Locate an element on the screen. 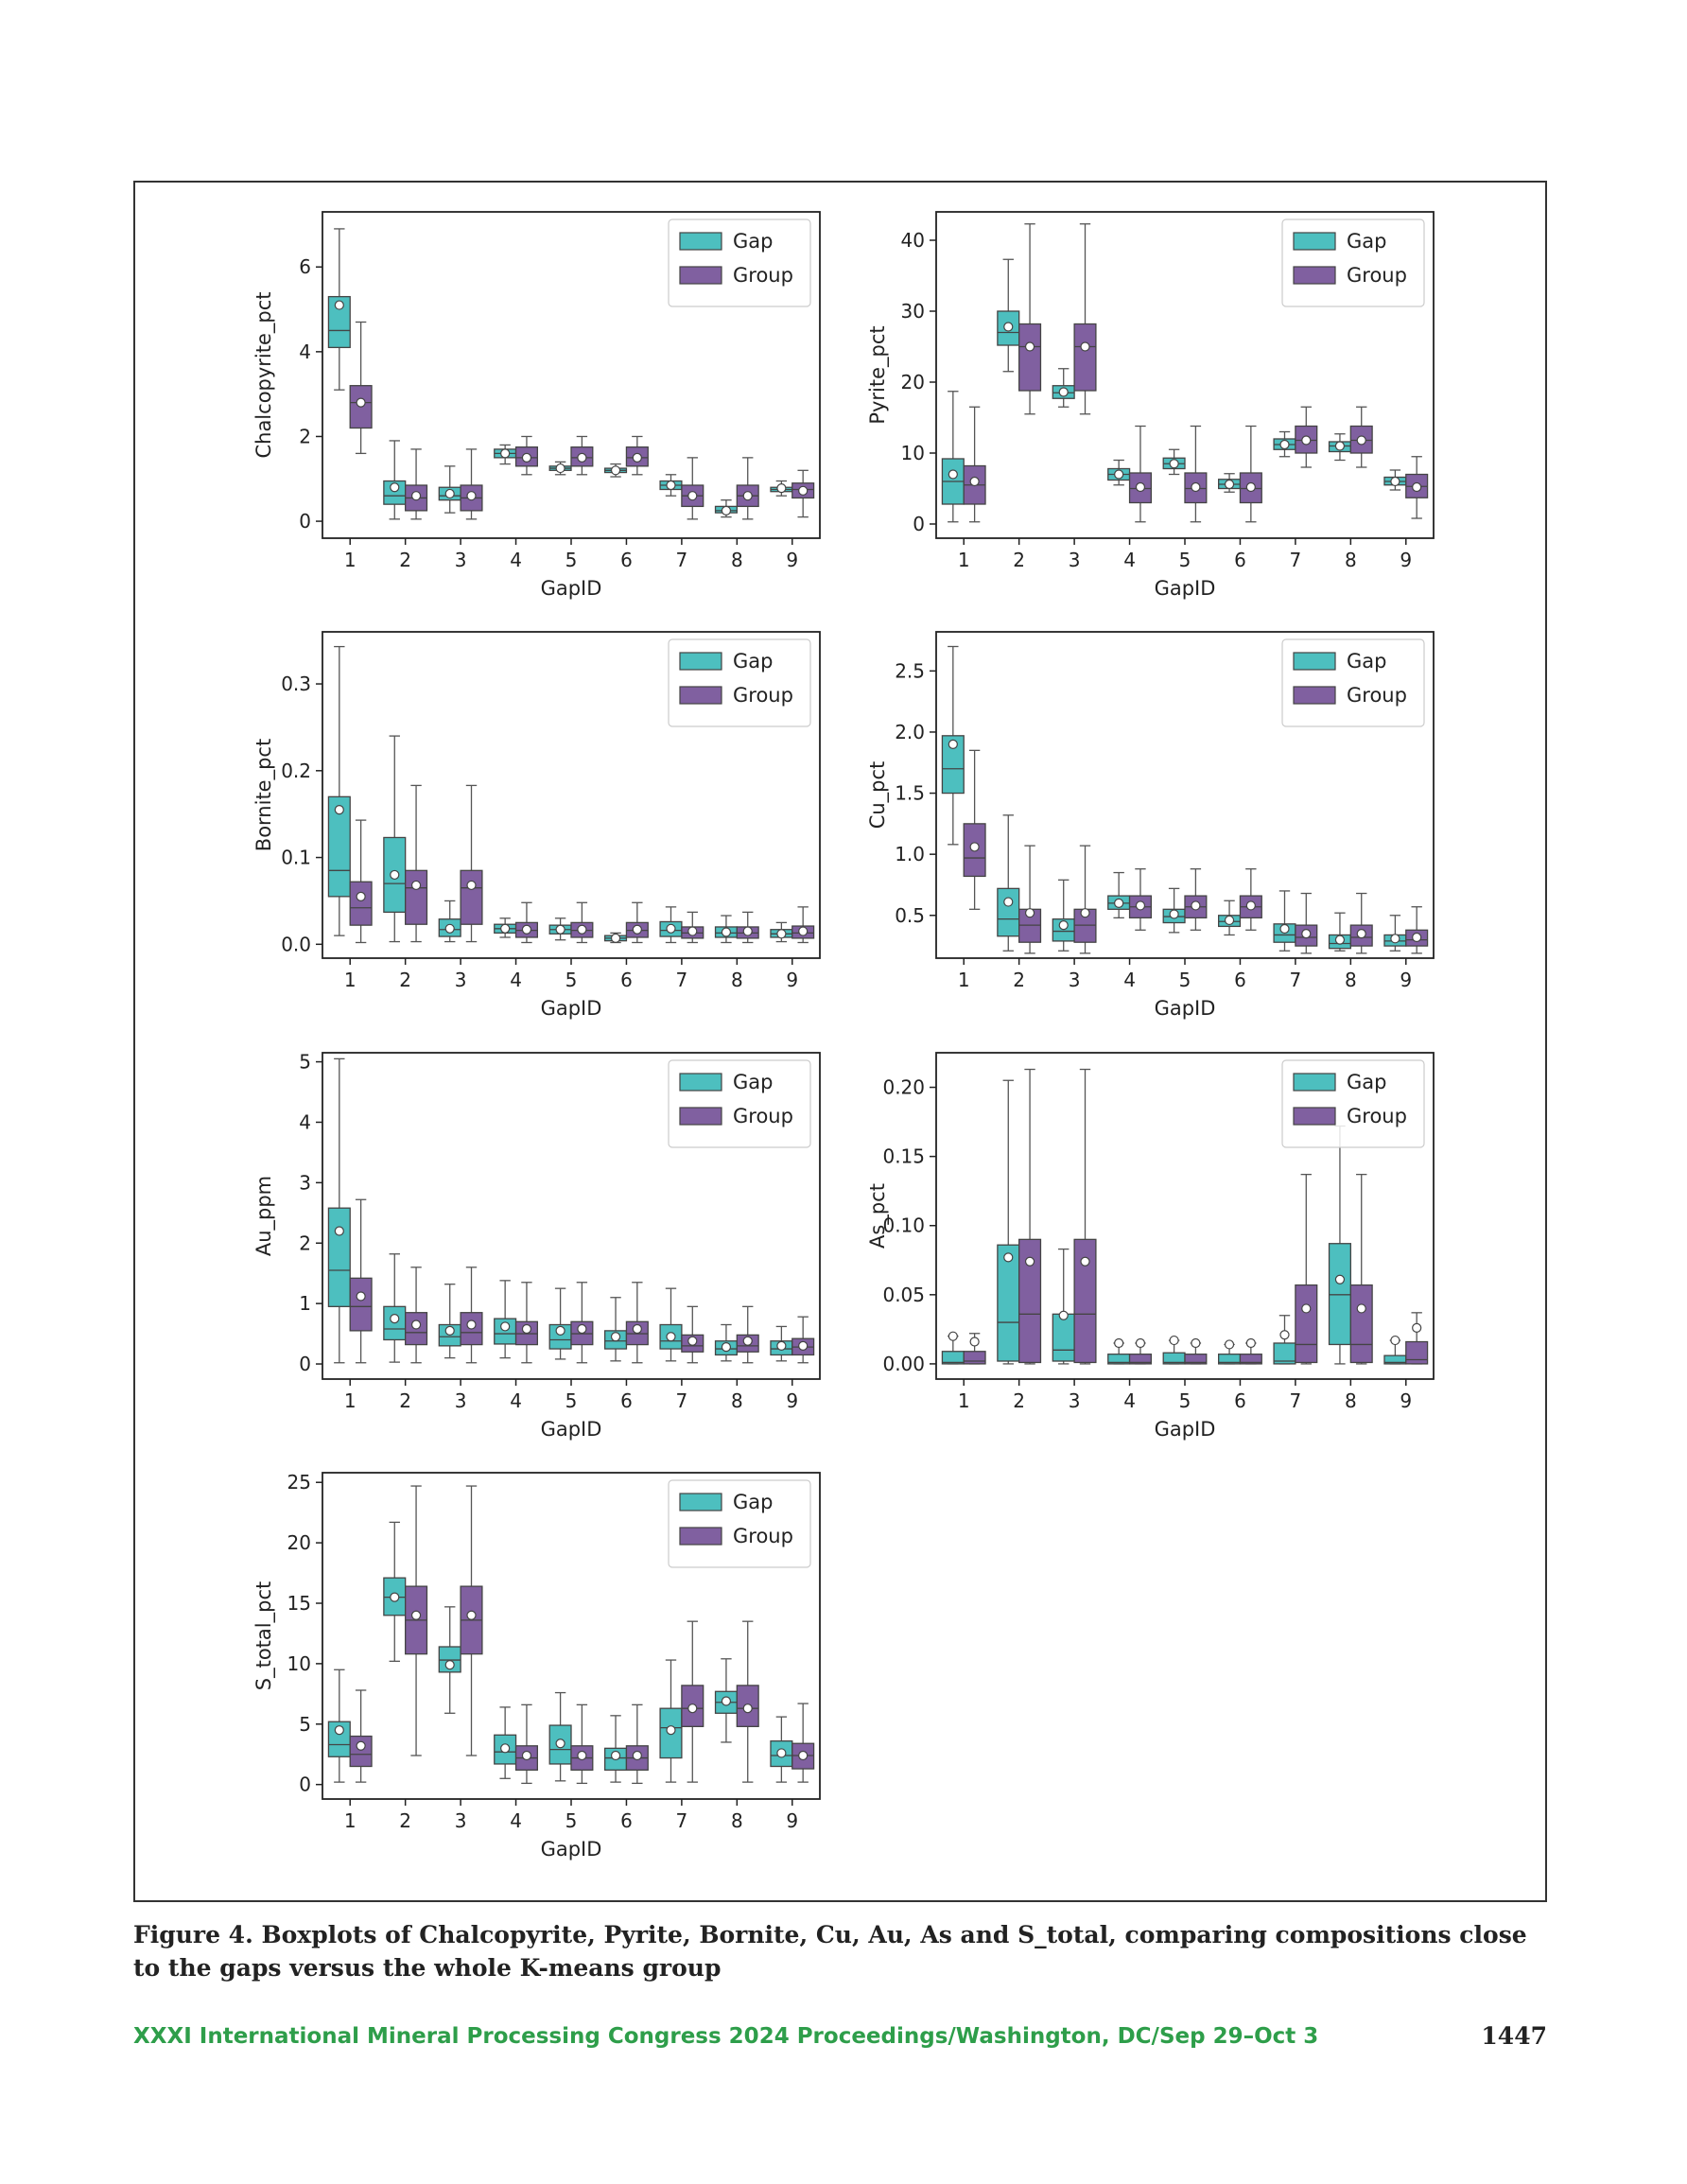 This screenshot has height=2184, width=1687. y-tick-label: 0 is located at coordinates (305, 1785).